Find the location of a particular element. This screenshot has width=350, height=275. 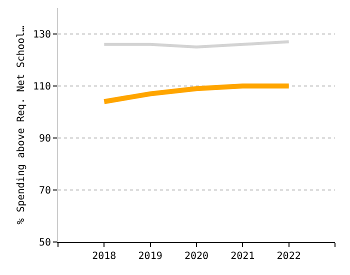

x-tick-label: 2018 is located at coordinates (104, 256).